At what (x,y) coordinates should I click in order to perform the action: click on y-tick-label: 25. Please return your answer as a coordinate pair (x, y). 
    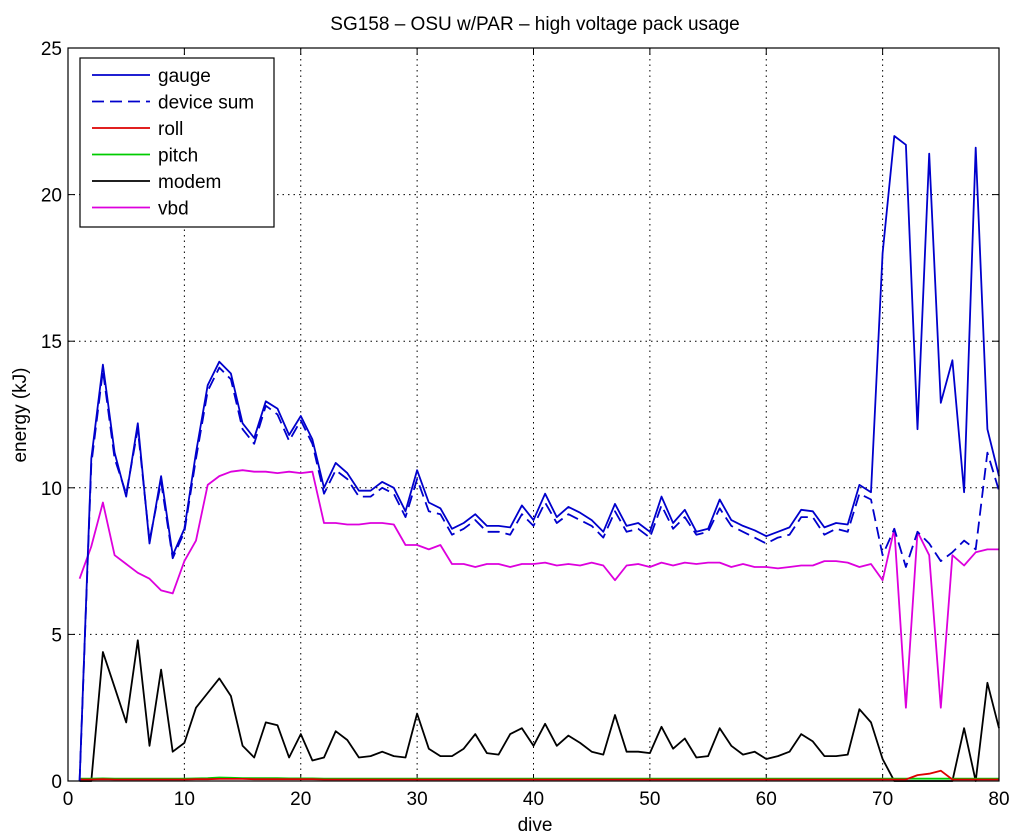
    Looking at the image, I should click on (51, 49).